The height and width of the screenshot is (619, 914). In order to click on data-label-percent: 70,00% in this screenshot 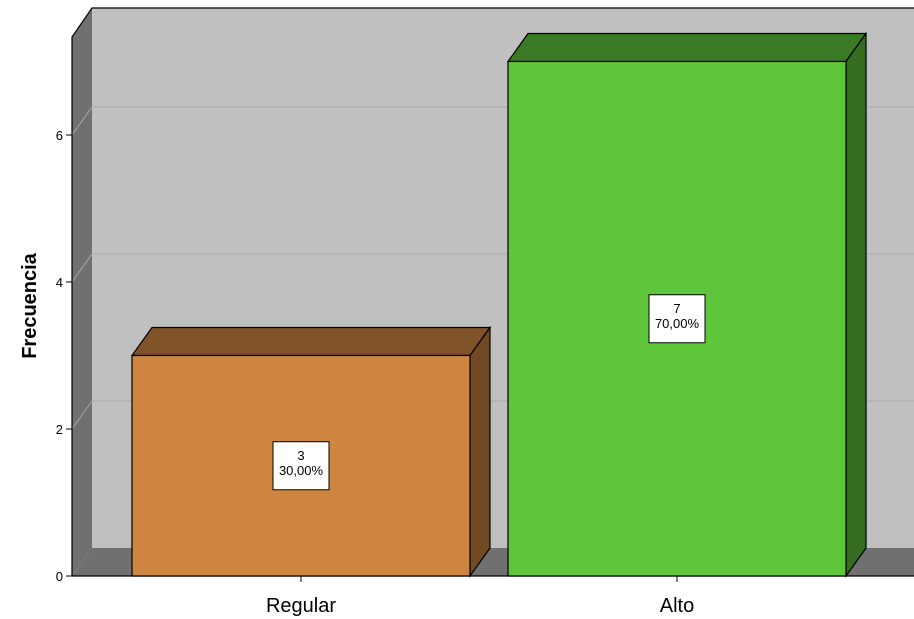, I will do `click(677, 323)`.